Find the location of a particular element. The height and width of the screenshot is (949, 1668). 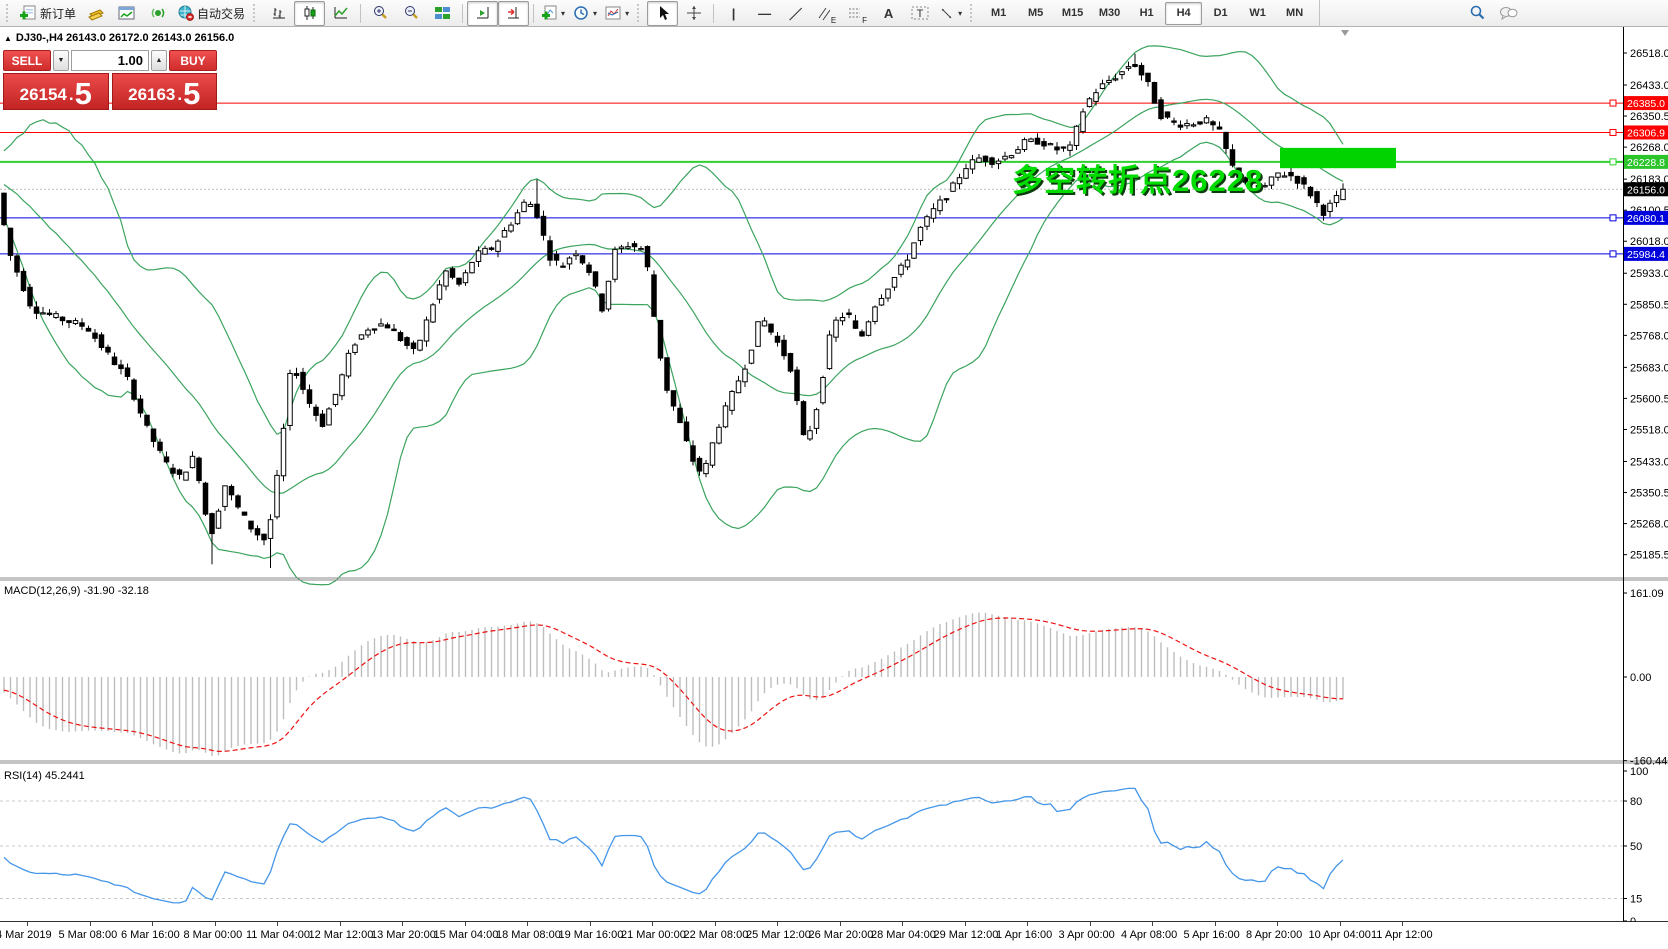

radar-button is located at coordinates (157, 13).